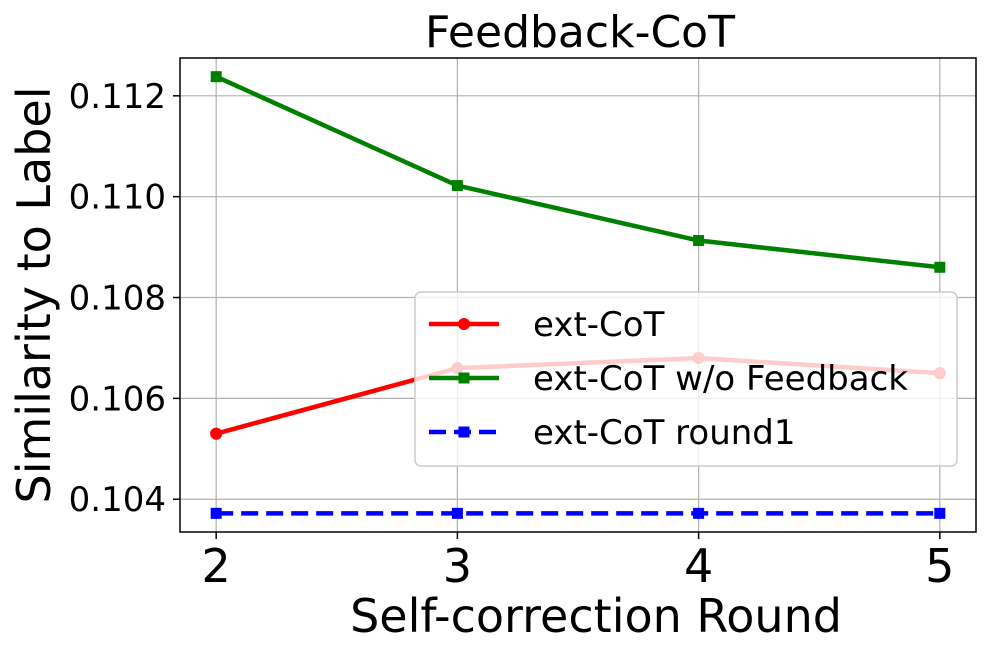 This screenshot has width=986, height=652. Describe the element at coordinates (117, 97) in the screenshot. I see `y-tick-label: 0.112` at that location.